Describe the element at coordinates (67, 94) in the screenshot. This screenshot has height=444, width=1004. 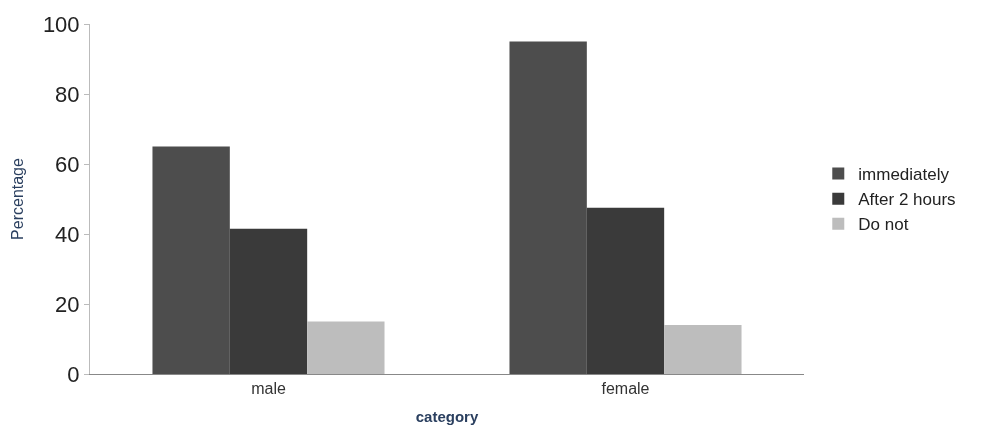
I see `y-tick-label: 80` at that location.